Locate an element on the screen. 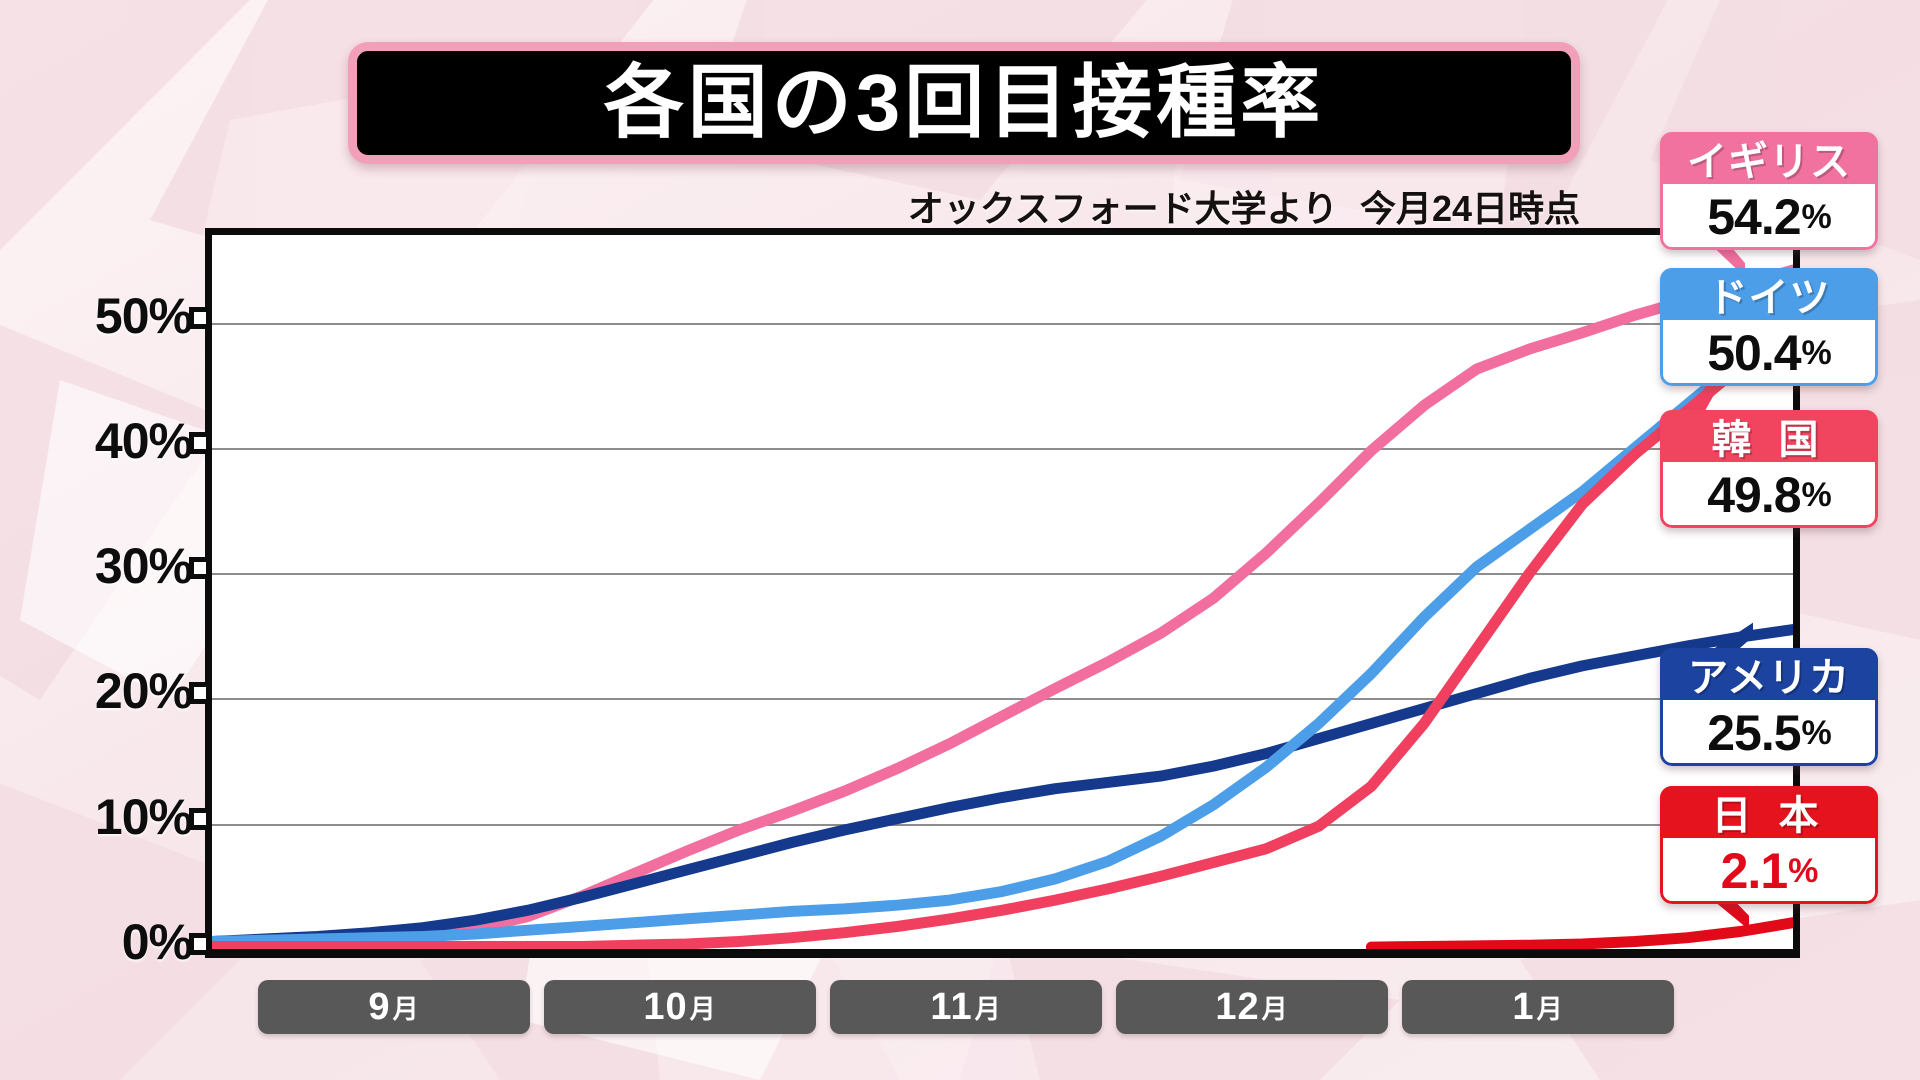 The width and height of the screenshot is (1920, 1080). callout-country-name: ドイツ is located at coordinates (1769, 294).